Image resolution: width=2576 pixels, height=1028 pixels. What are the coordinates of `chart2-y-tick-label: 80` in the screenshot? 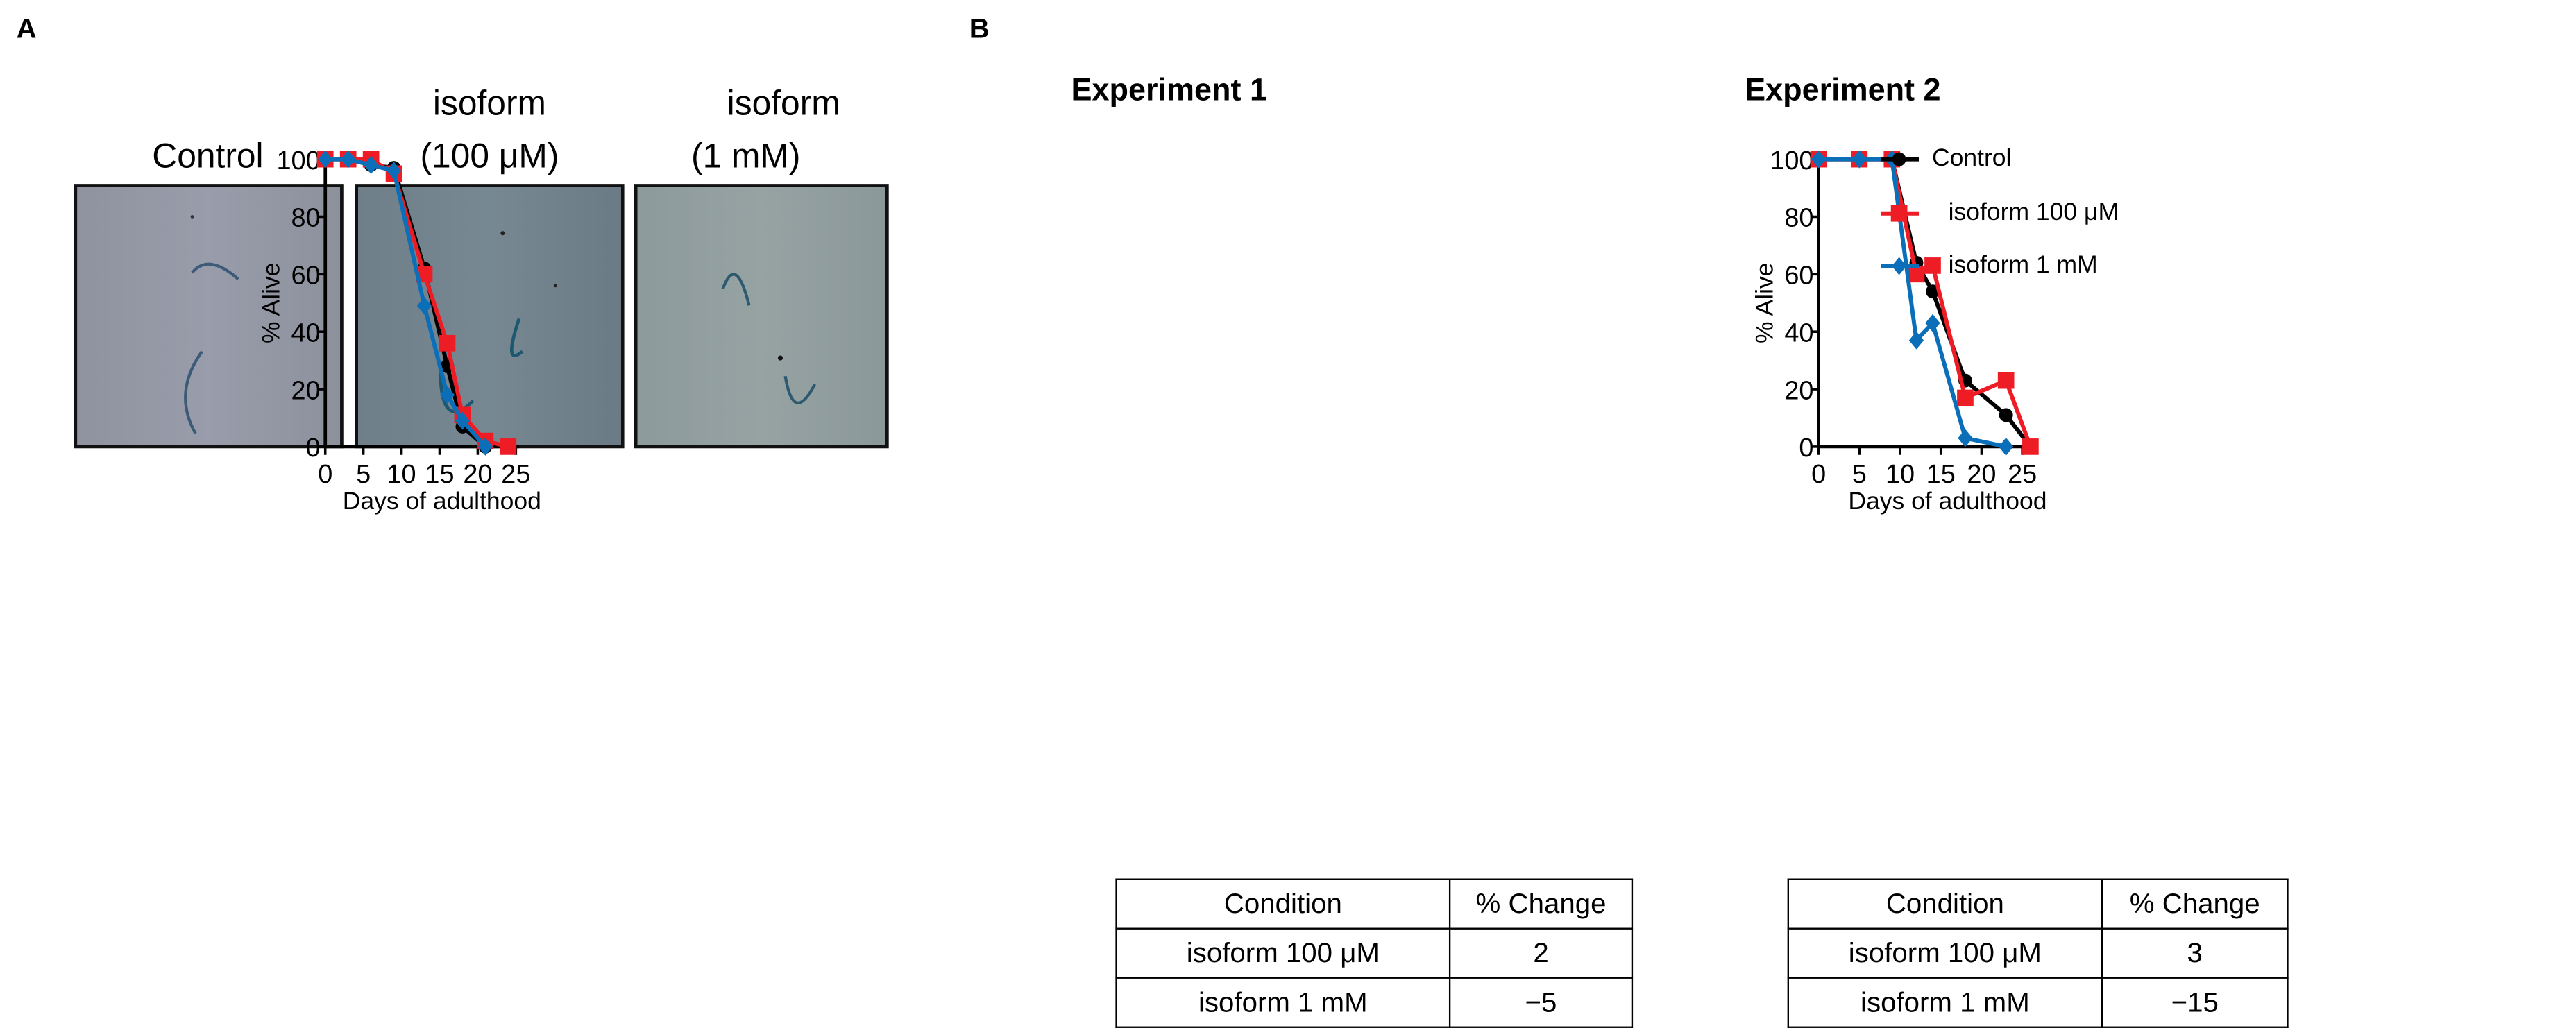 It's located at (1799, 218).